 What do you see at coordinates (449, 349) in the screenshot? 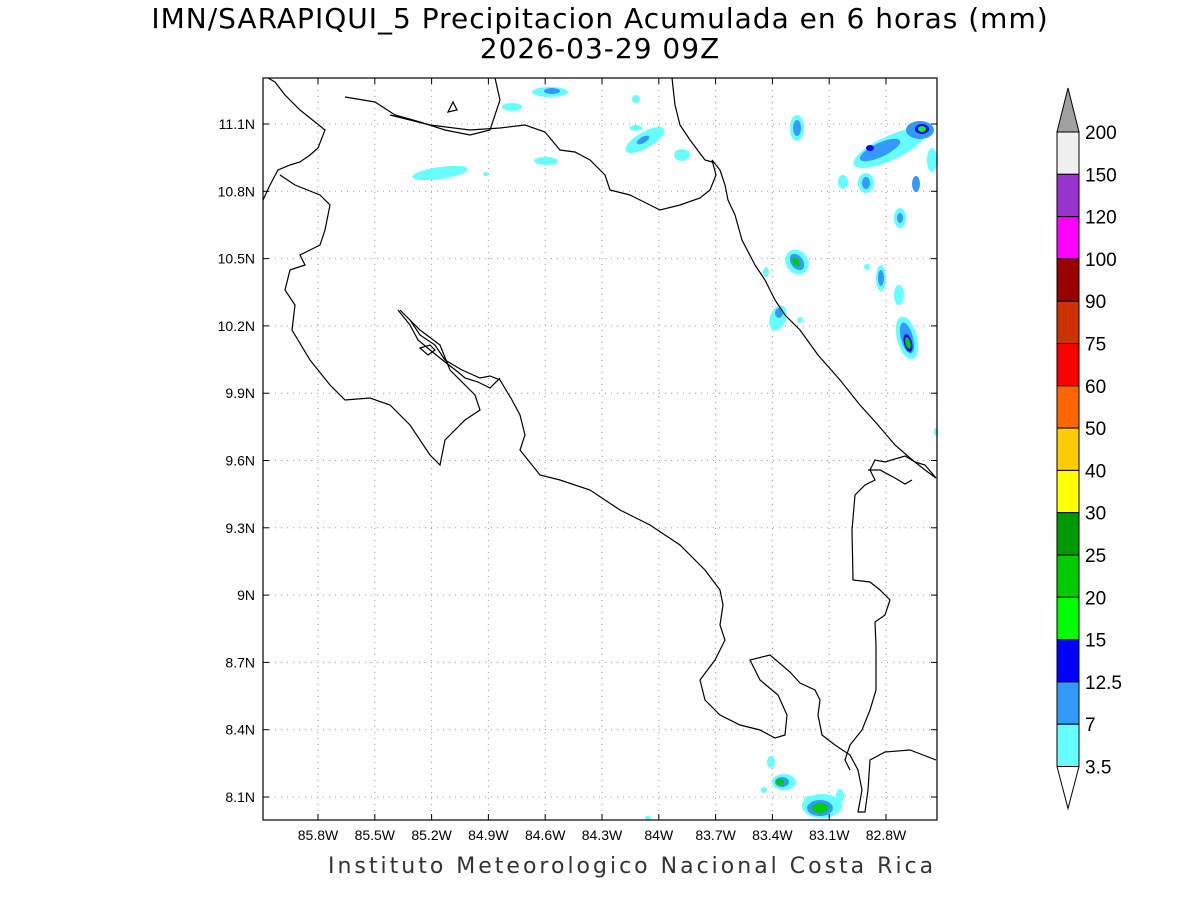
I see `nicoya-gulf` at bounding box center [449, 349].